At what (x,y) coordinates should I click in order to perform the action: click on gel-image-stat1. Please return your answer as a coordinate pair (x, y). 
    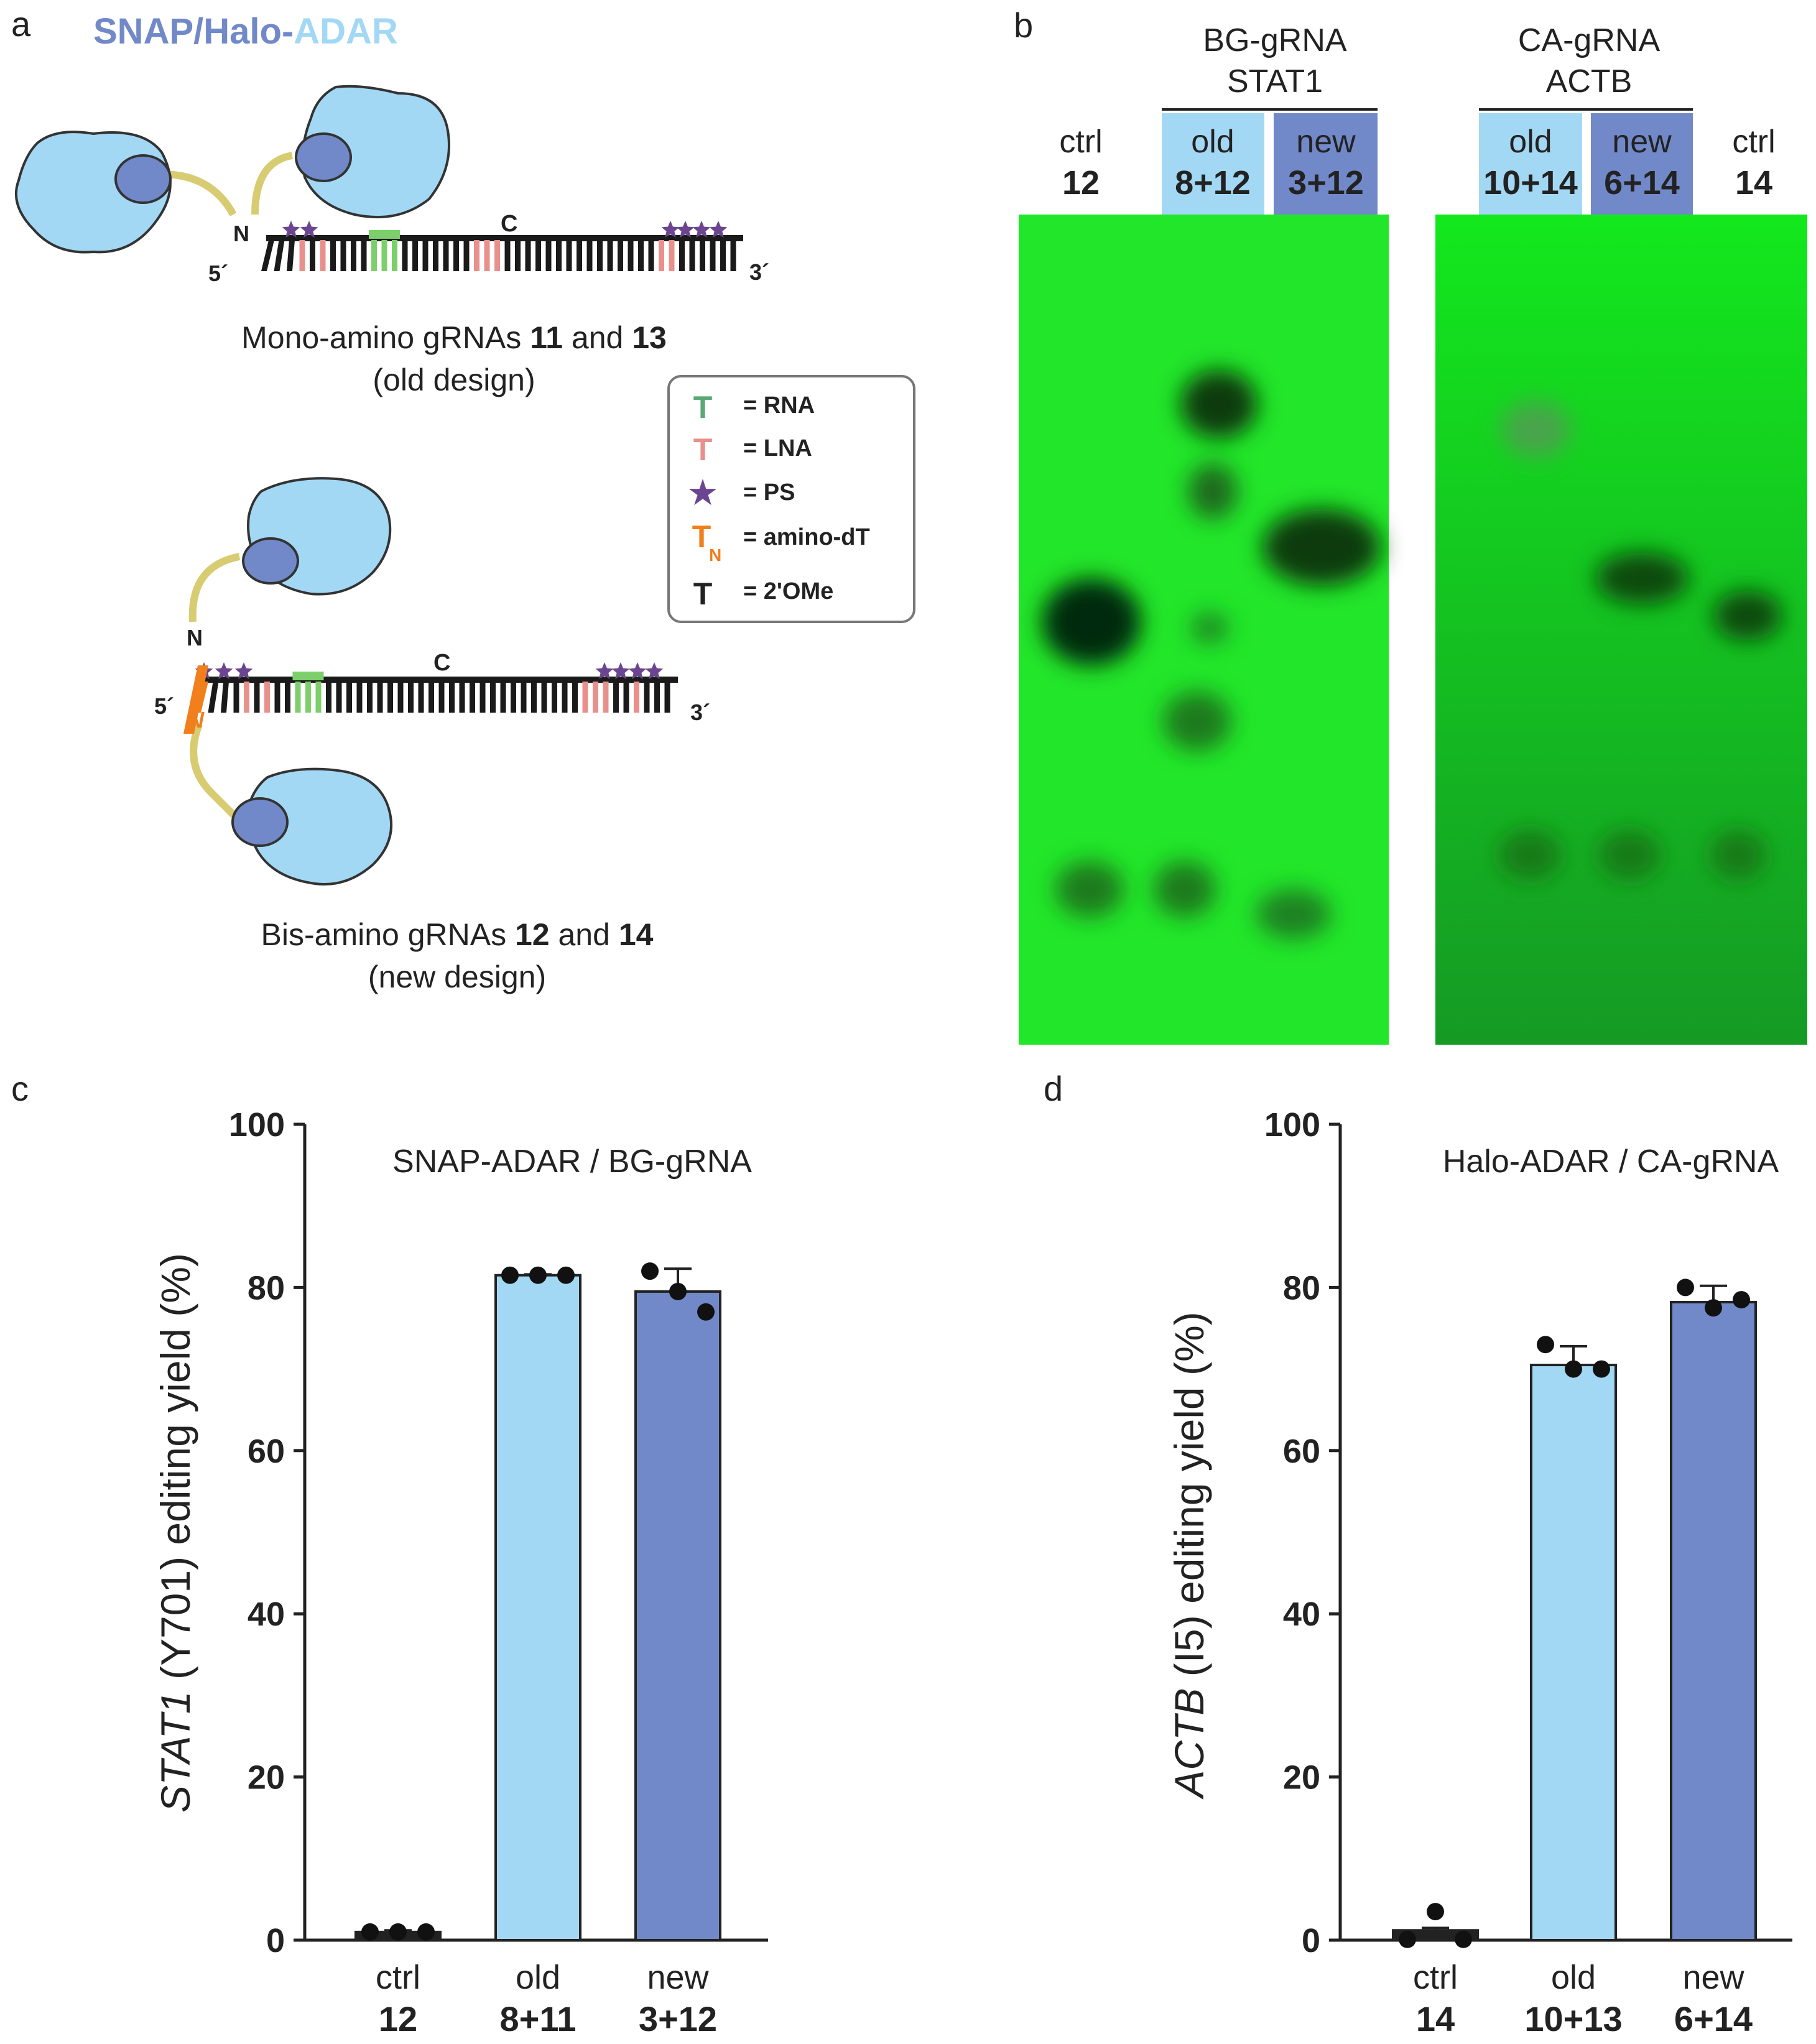
    Looking at the image, I should click on (1204, 630).